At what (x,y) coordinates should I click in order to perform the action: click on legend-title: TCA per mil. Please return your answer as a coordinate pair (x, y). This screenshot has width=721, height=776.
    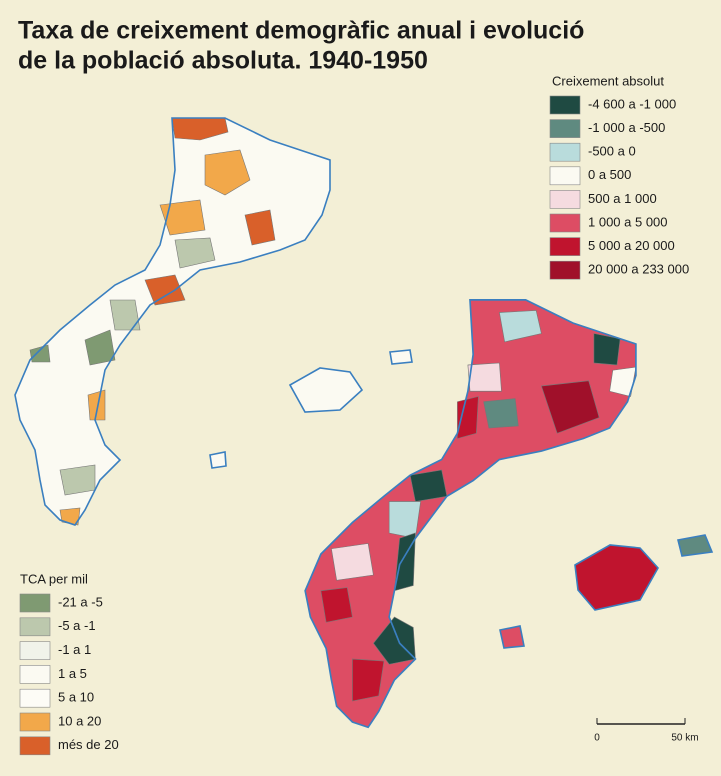
    Looking at the image, I should click on (54, 578).